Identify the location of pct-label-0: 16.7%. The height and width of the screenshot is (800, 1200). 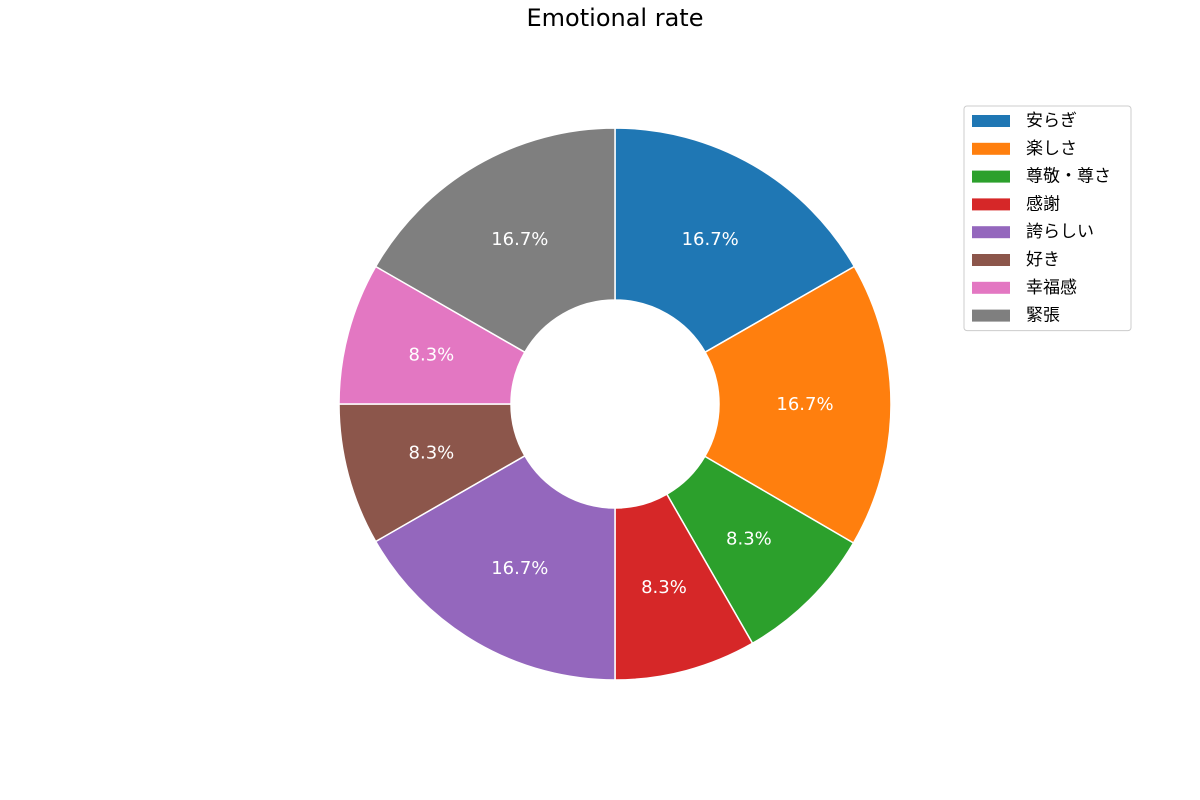
(710, 239).